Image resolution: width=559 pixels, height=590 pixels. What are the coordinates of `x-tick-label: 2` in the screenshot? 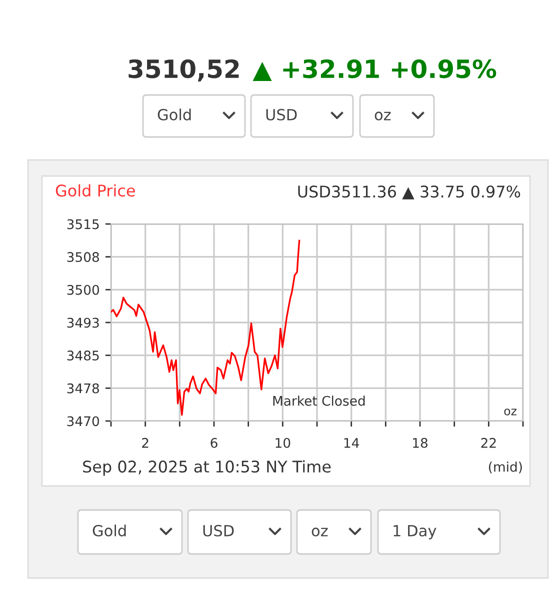 It's located at (145, 443).